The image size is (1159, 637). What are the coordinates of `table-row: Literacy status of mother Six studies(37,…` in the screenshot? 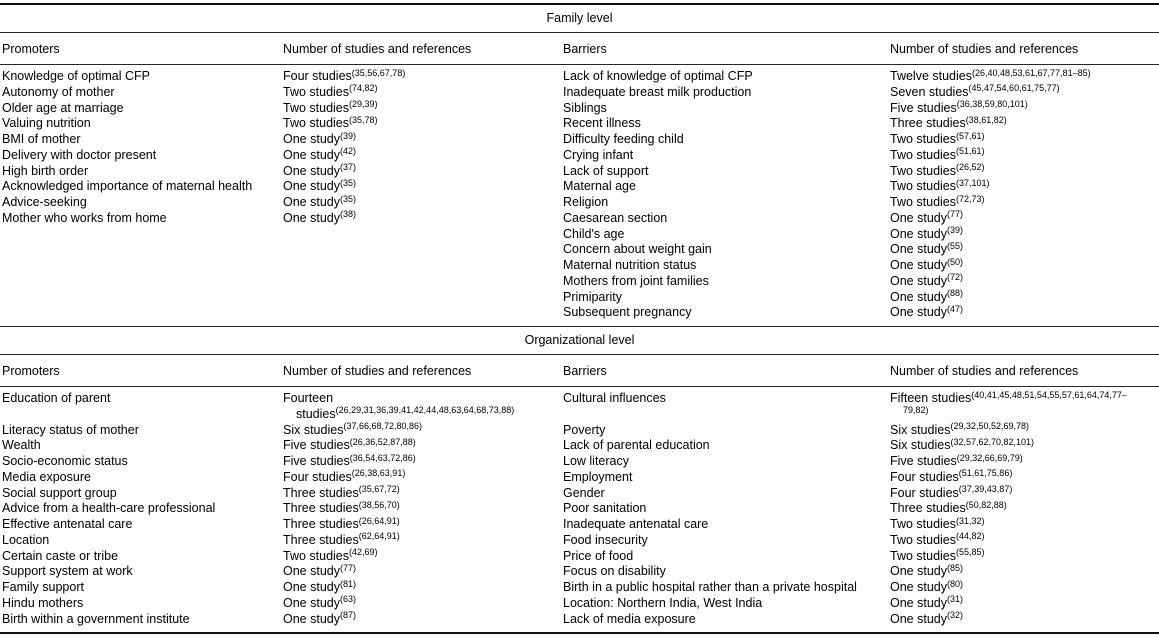 It's located at (579, 430).